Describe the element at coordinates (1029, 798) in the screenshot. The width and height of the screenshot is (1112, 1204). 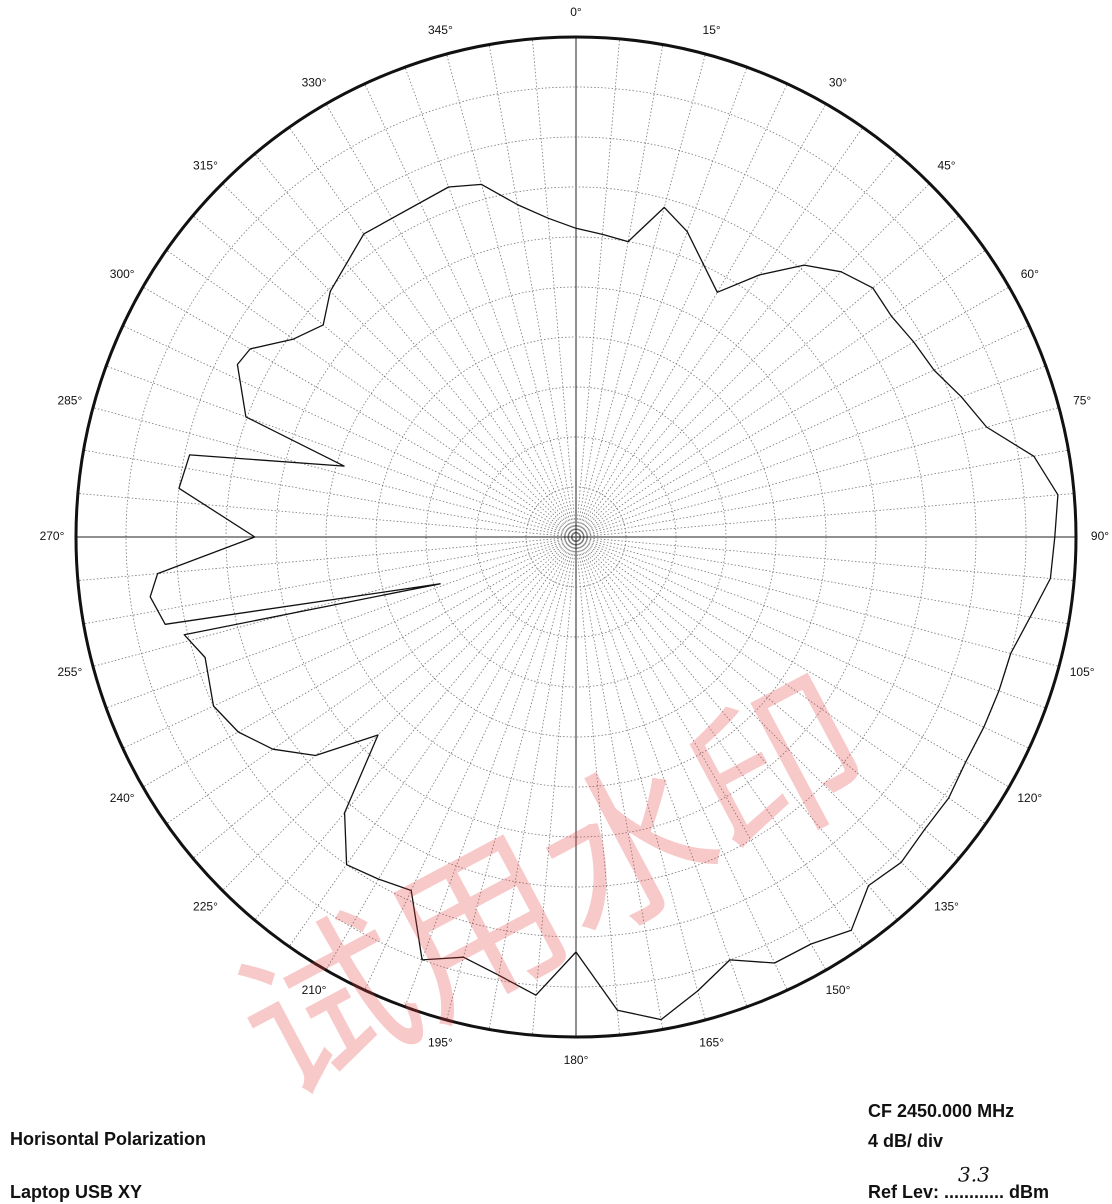
I see `angle-tick-label: 120°` at that location.